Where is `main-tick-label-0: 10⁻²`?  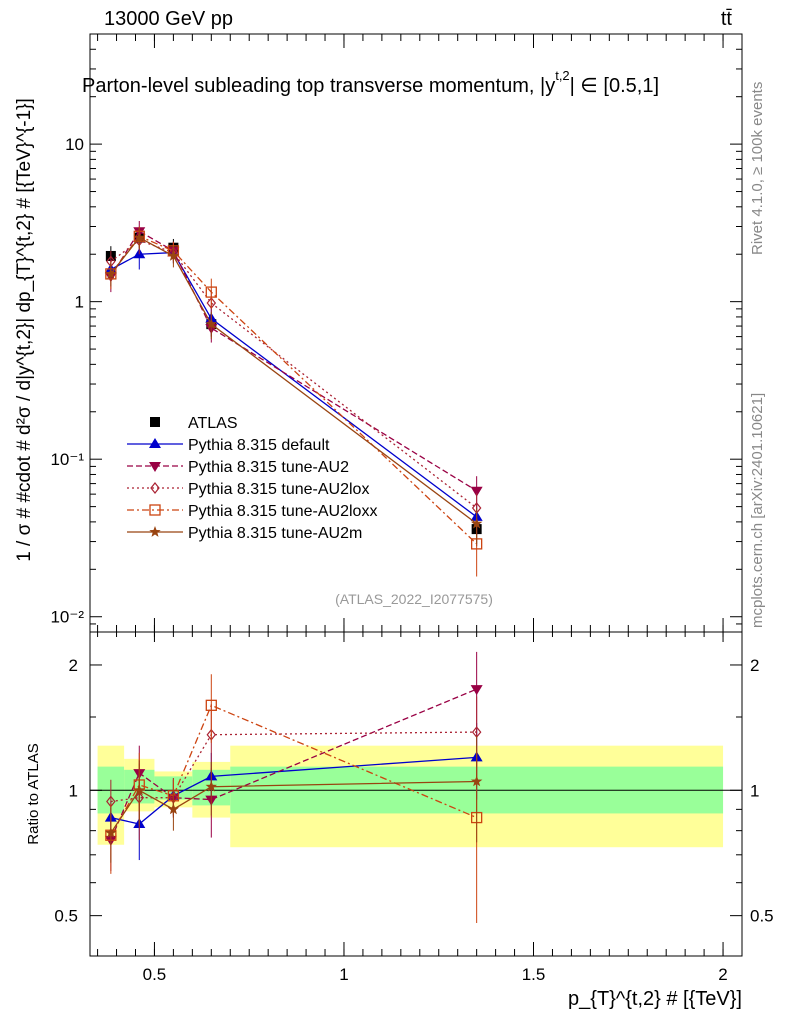 main-tick-label-0: 10⁻² is located at coordinates (67, 617).